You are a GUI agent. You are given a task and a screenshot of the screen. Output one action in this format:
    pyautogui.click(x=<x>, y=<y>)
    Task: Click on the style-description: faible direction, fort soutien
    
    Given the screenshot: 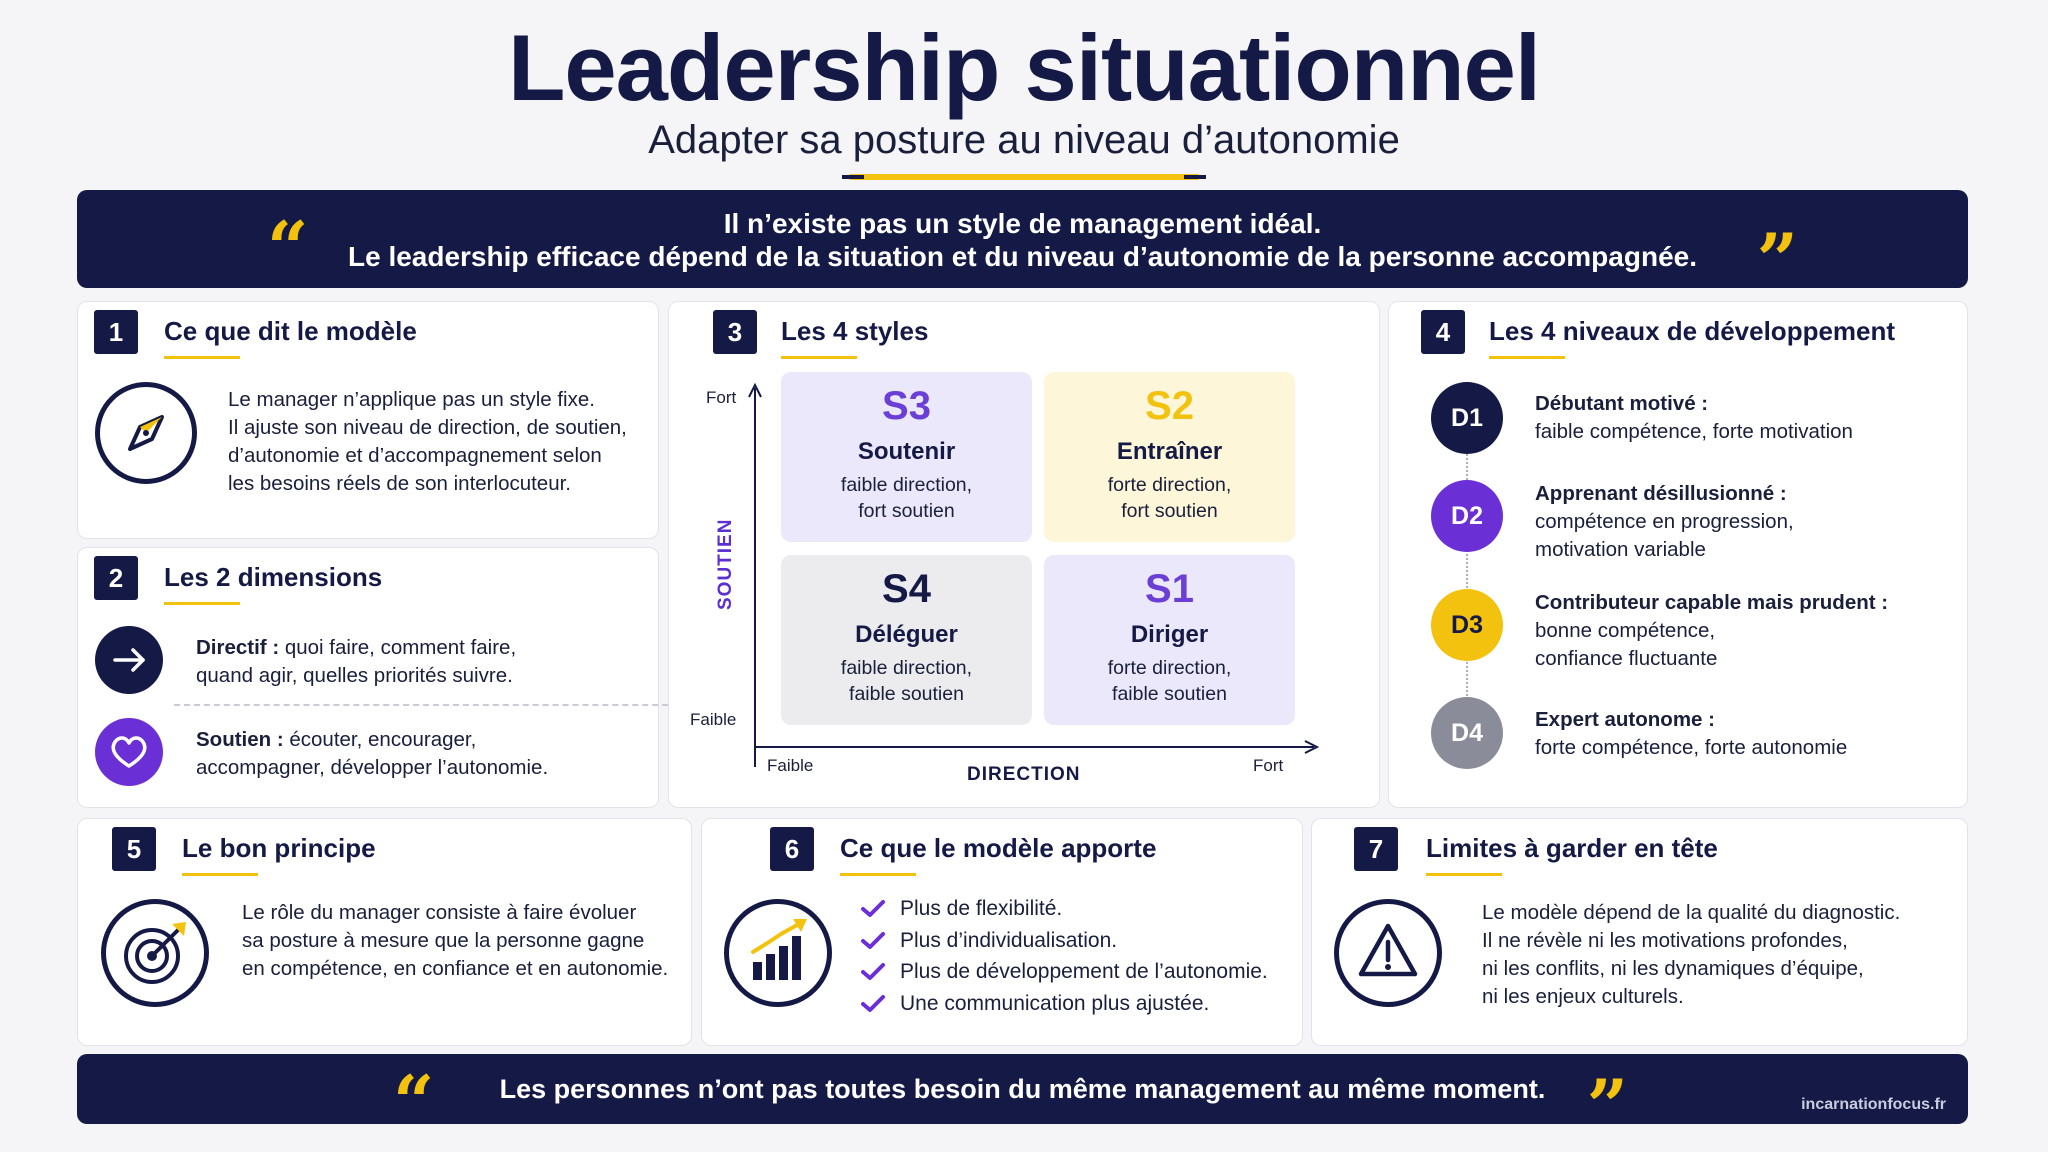 What is the action you would take?
    pyautogui.click(x=906, y=498)
    